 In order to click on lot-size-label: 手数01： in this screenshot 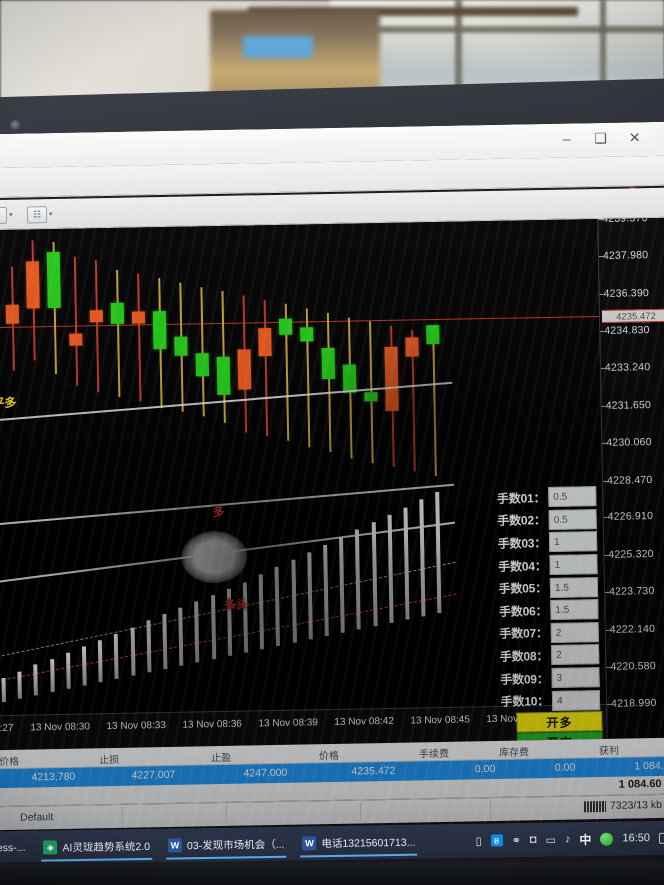, I will do `click(521, 498)`.